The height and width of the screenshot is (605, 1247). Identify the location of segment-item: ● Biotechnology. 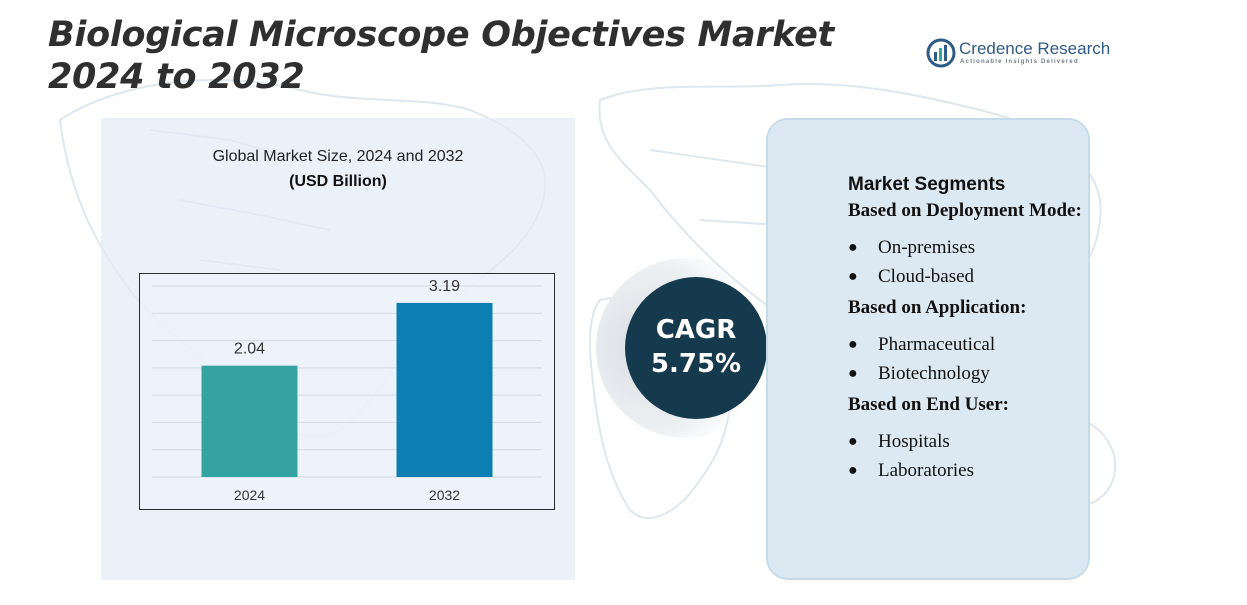
(968, 373).